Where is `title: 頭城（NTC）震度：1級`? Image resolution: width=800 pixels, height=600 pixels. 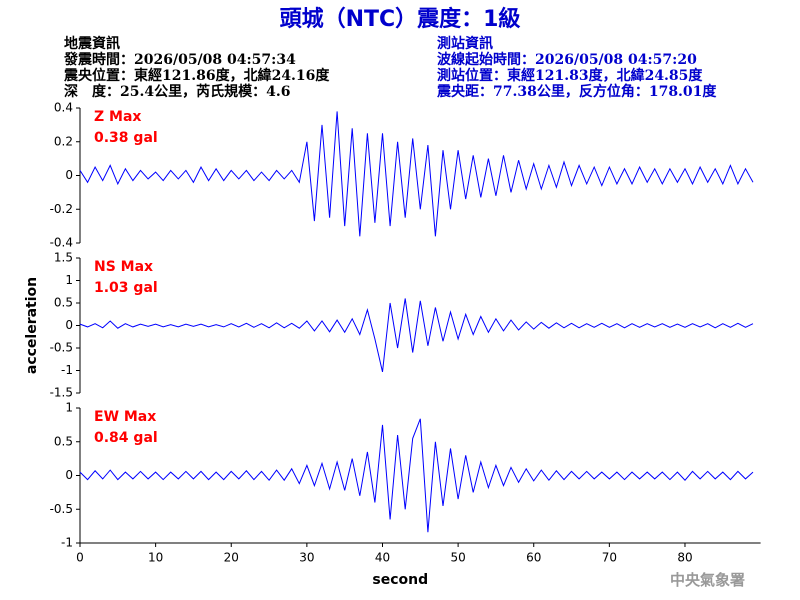 title: 頭城（NTC）震度：1級 is located at coordinates (400, 19).